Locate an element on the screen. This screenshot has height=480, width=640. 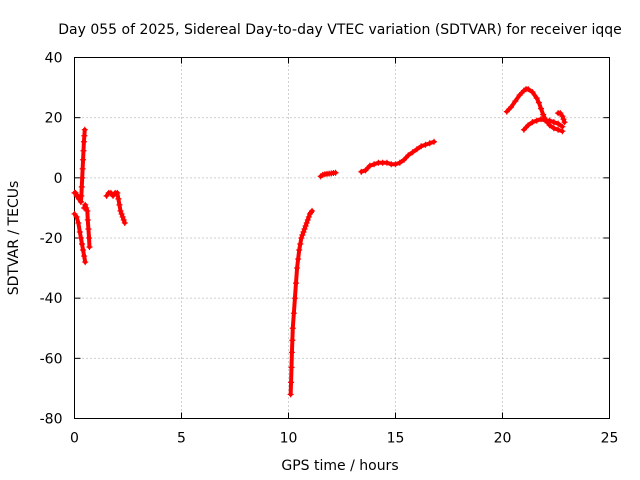
y-tick-label: -40 is located at coordinates (51, 299).